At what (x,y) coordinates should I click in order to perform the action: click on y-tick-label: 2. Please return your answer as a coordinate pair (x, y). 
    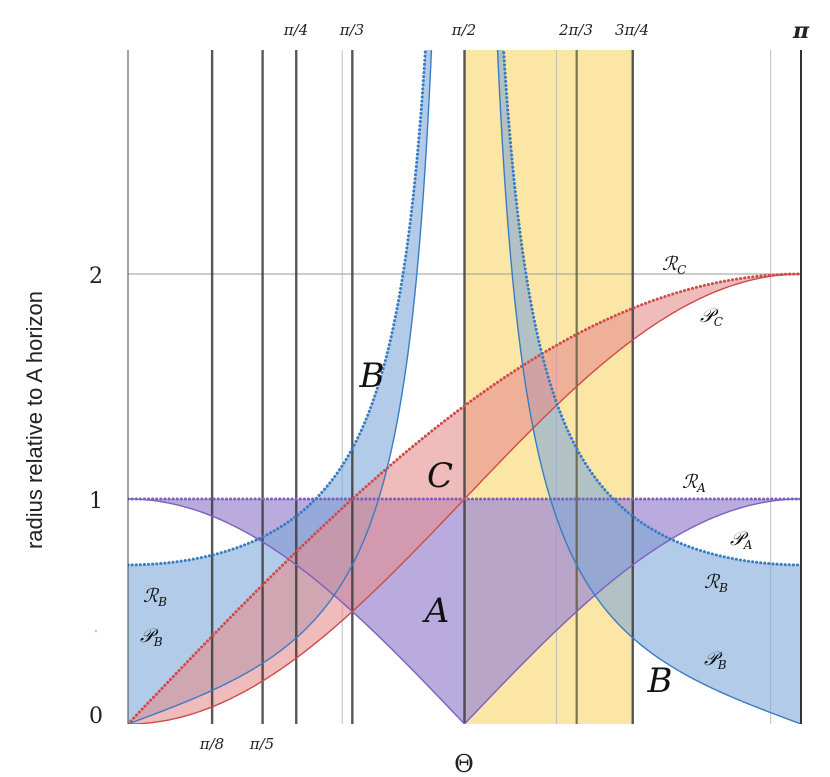
    Looking at the image, I should click on (96, 276).